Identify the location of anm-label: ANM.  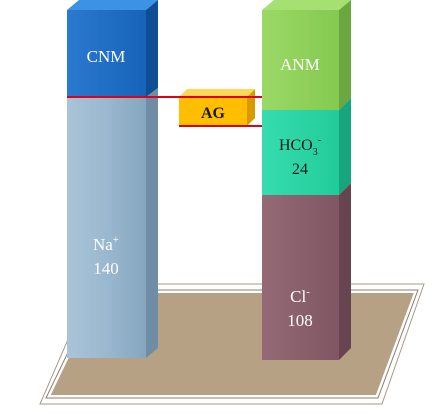
(300, 64).